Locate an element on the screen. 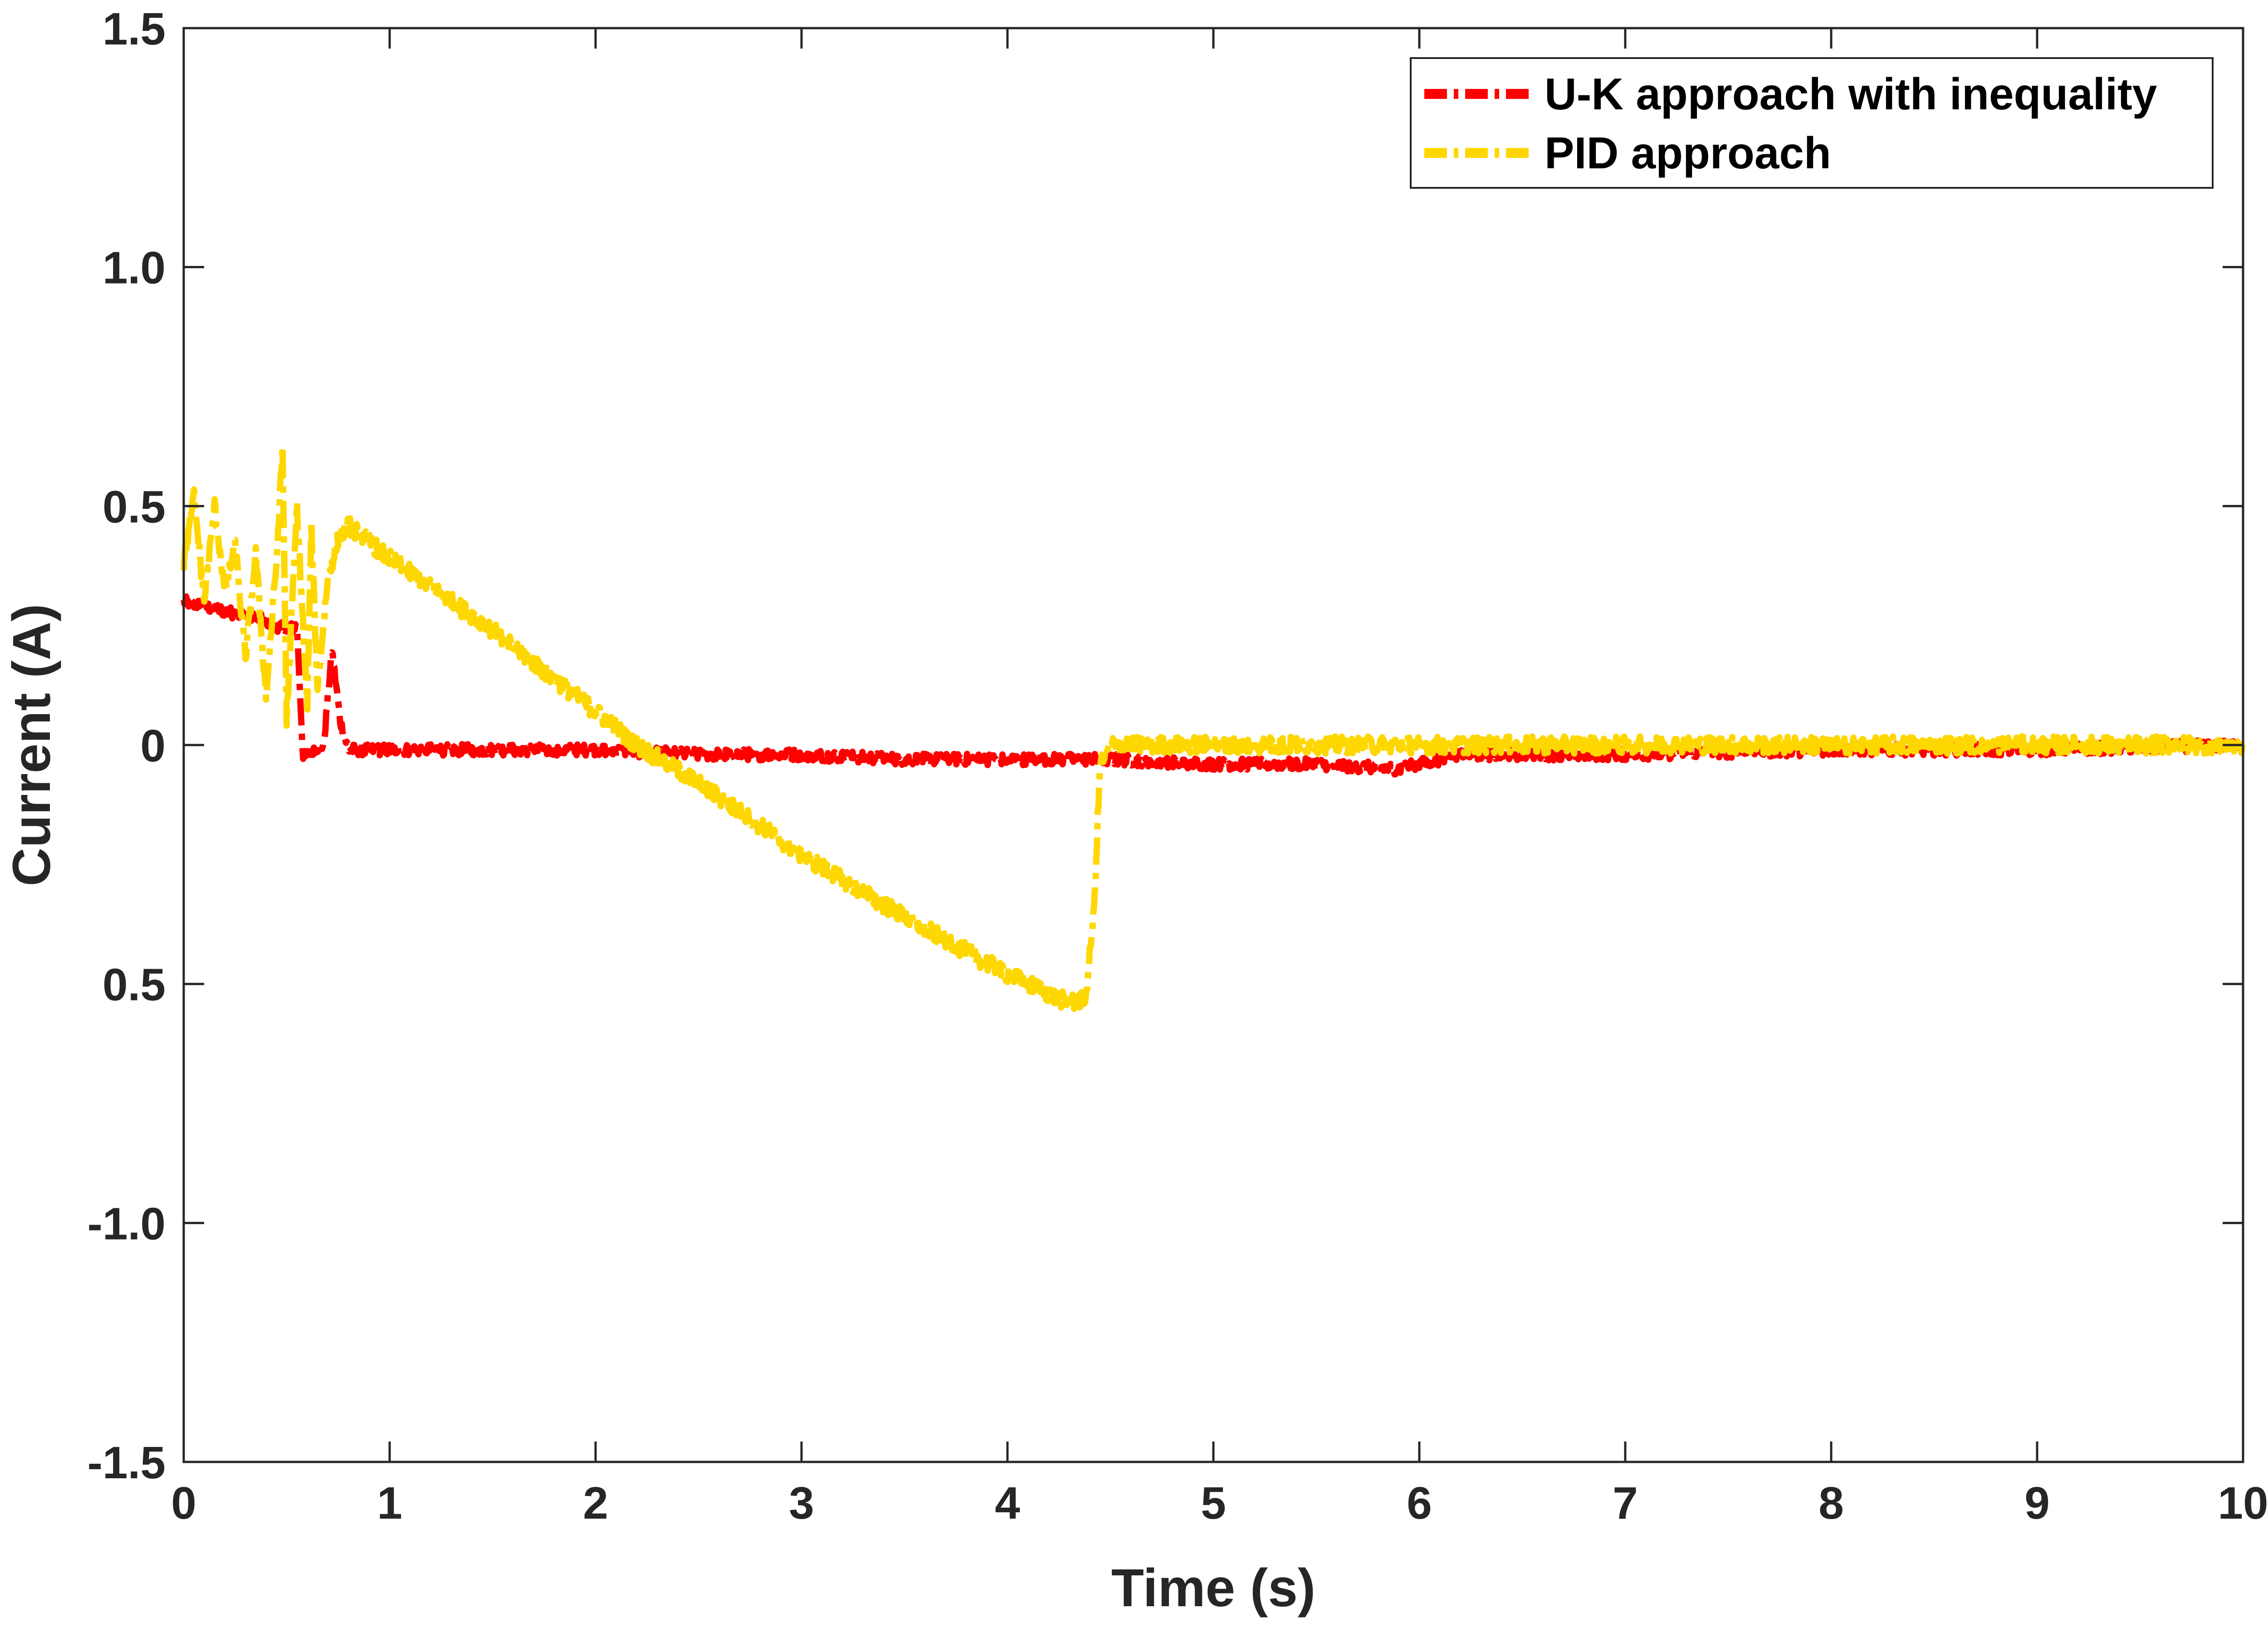 This screenshot has height=1628, width=2268. x-tick-label: 3 is located at coordinates (802, 1503).